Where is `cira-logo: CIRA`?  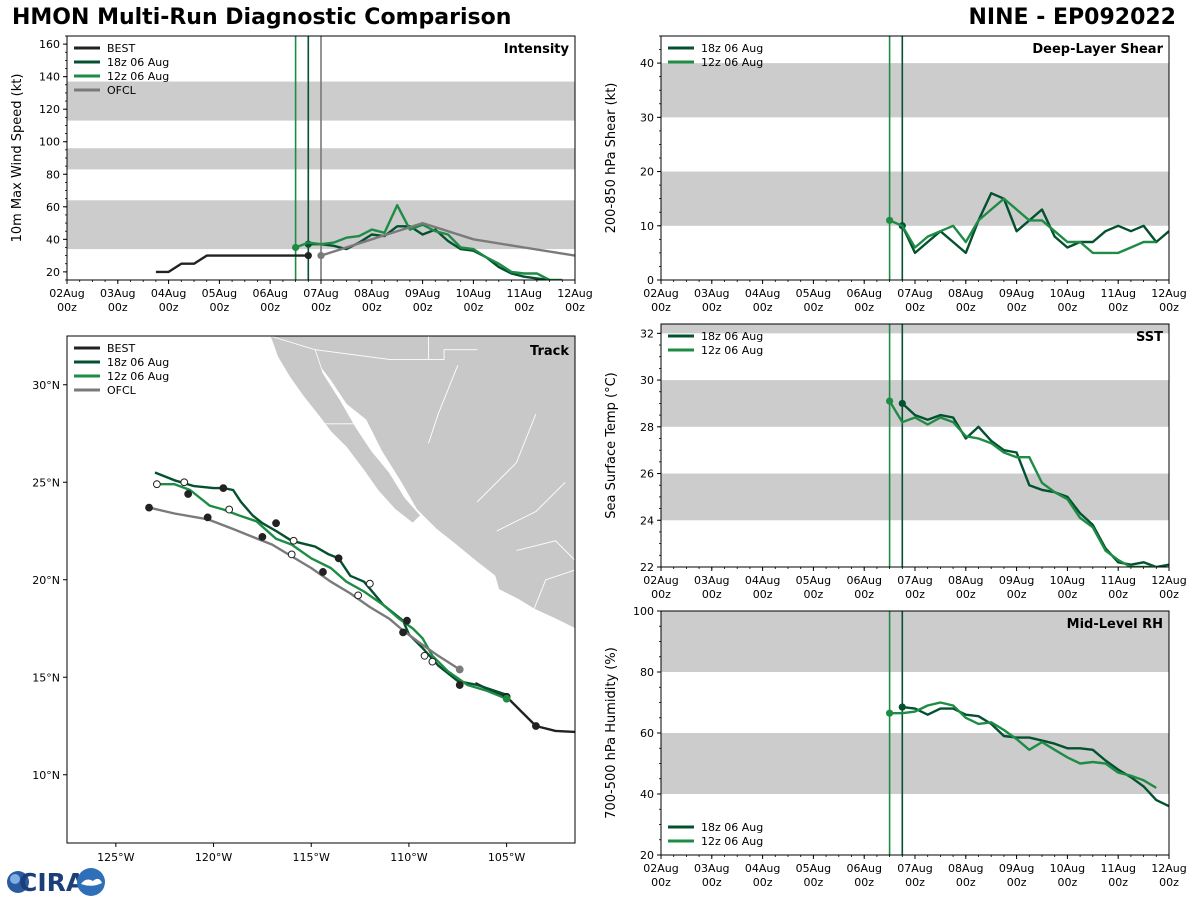
cira-logo: CIRA is located at coordinates (56, 882).